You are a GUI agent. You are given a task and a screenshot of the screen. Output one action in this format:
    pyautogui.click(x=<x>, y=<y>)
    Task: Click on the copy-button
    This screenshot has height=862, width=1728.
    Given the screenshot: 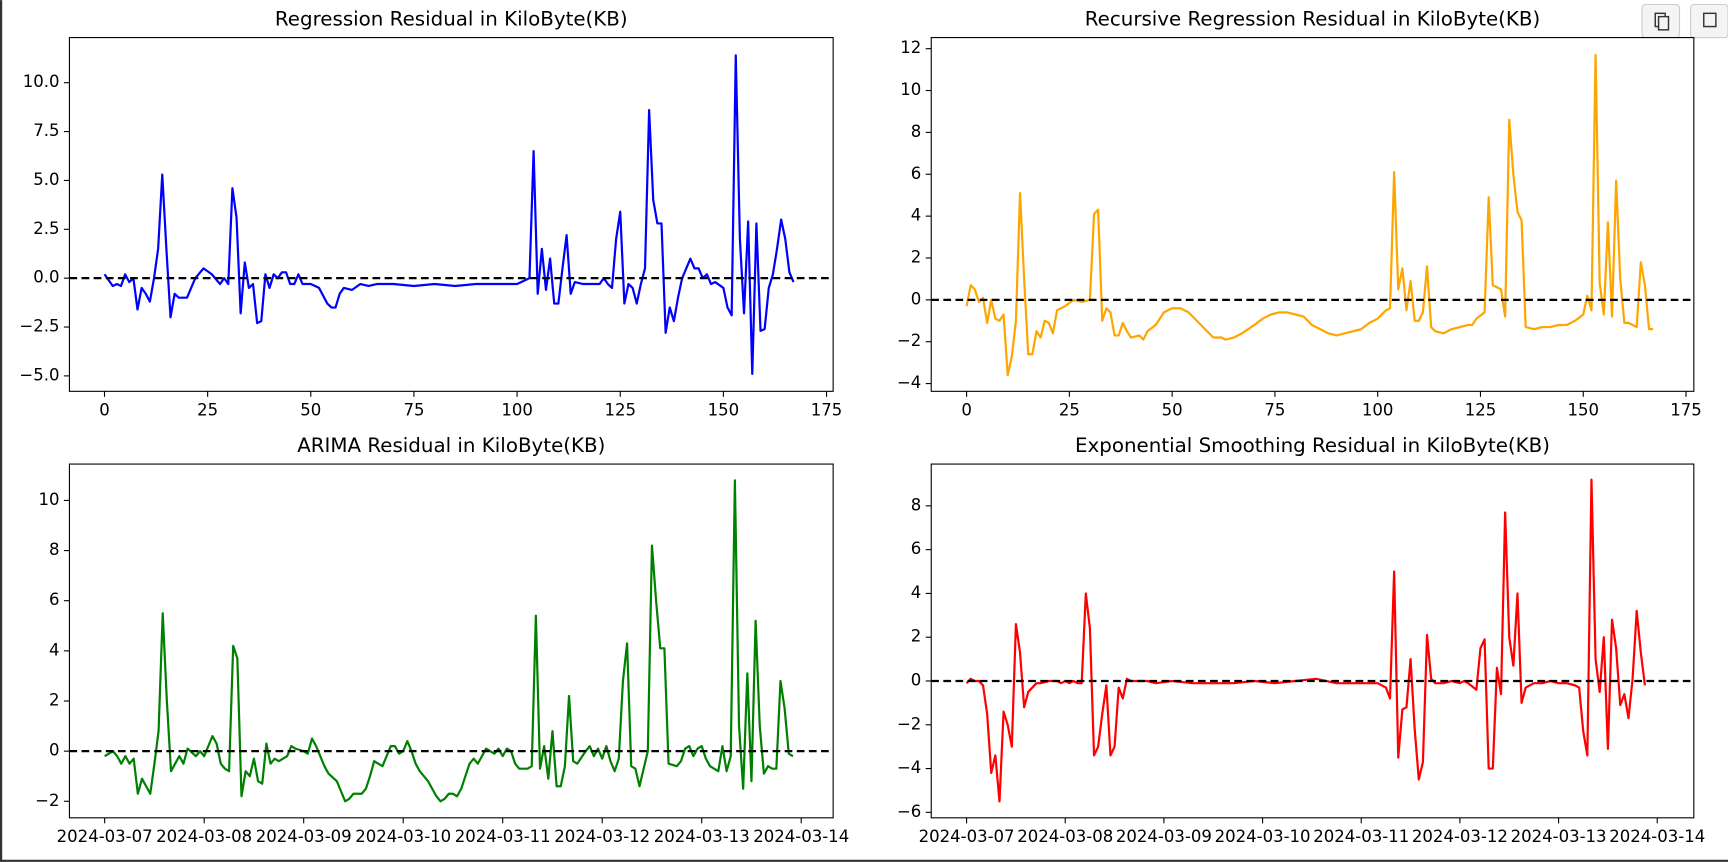 What is the action you would take?
    pyautogui.click(x=1661, y=21)
    